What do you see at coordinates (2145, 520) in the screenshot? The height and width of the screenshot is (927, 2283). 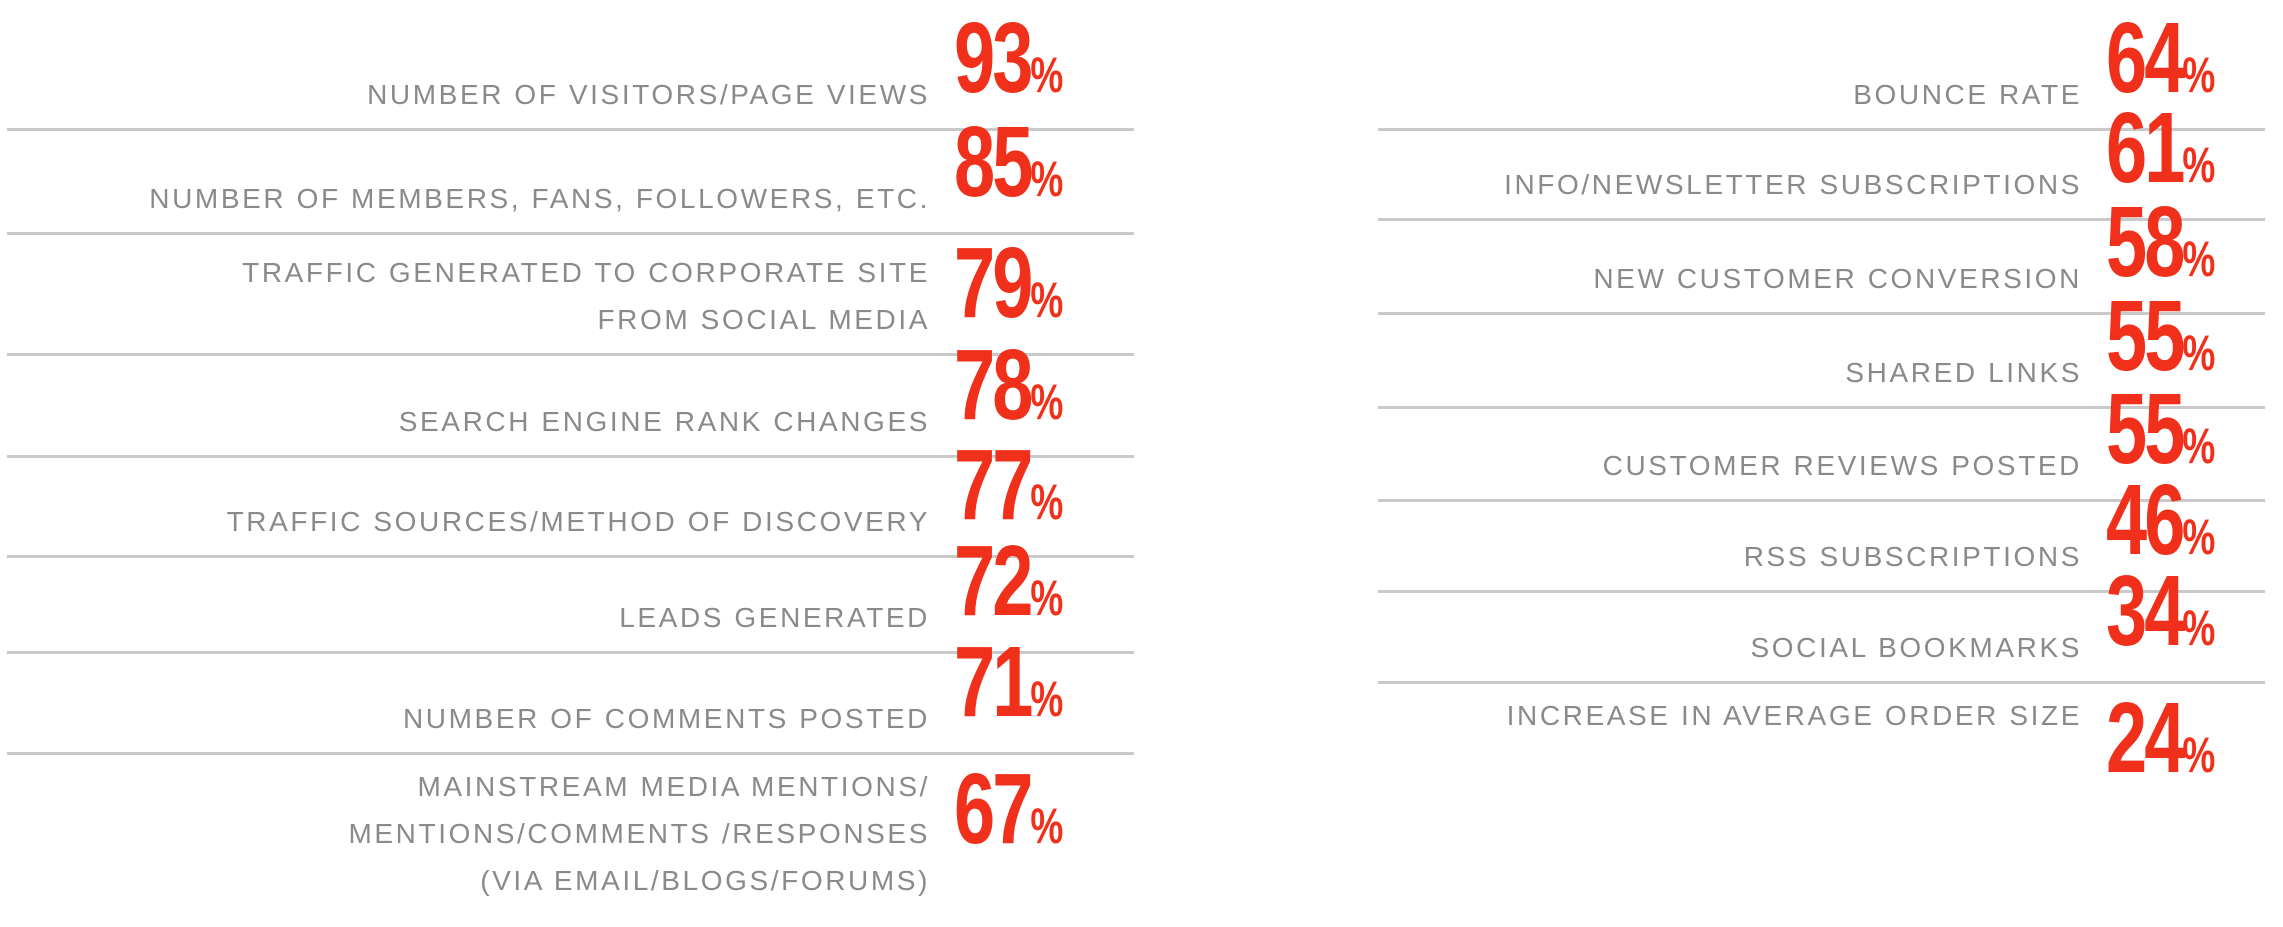 I see `metric-value: 46` at bounding box center [2145, 520].